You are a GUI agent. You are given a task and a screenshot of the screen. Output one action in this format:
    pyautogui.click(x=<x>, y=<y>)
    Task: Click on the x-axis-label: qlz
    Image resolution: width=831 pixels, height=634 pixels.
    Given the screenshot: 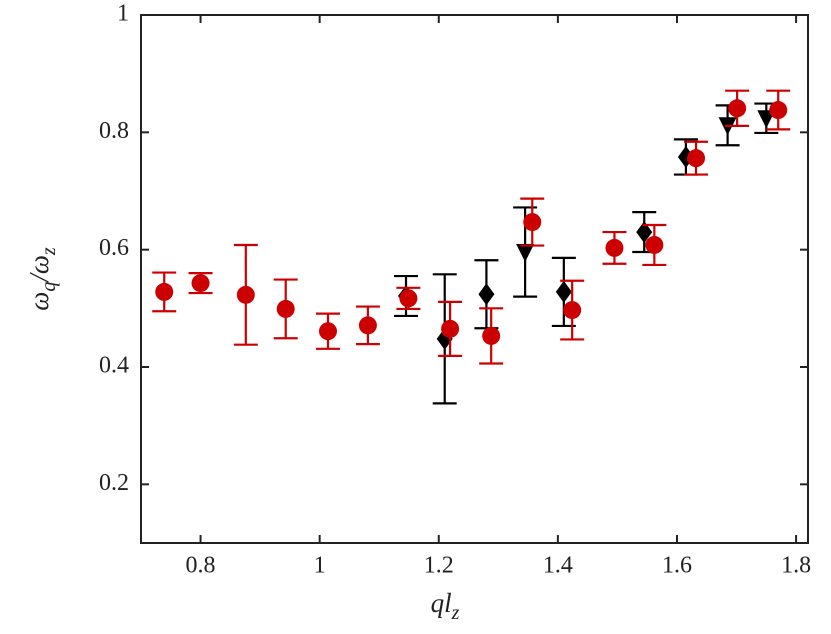 What is the action you would take?
    pyautogui.click(x=445, y=605)
    